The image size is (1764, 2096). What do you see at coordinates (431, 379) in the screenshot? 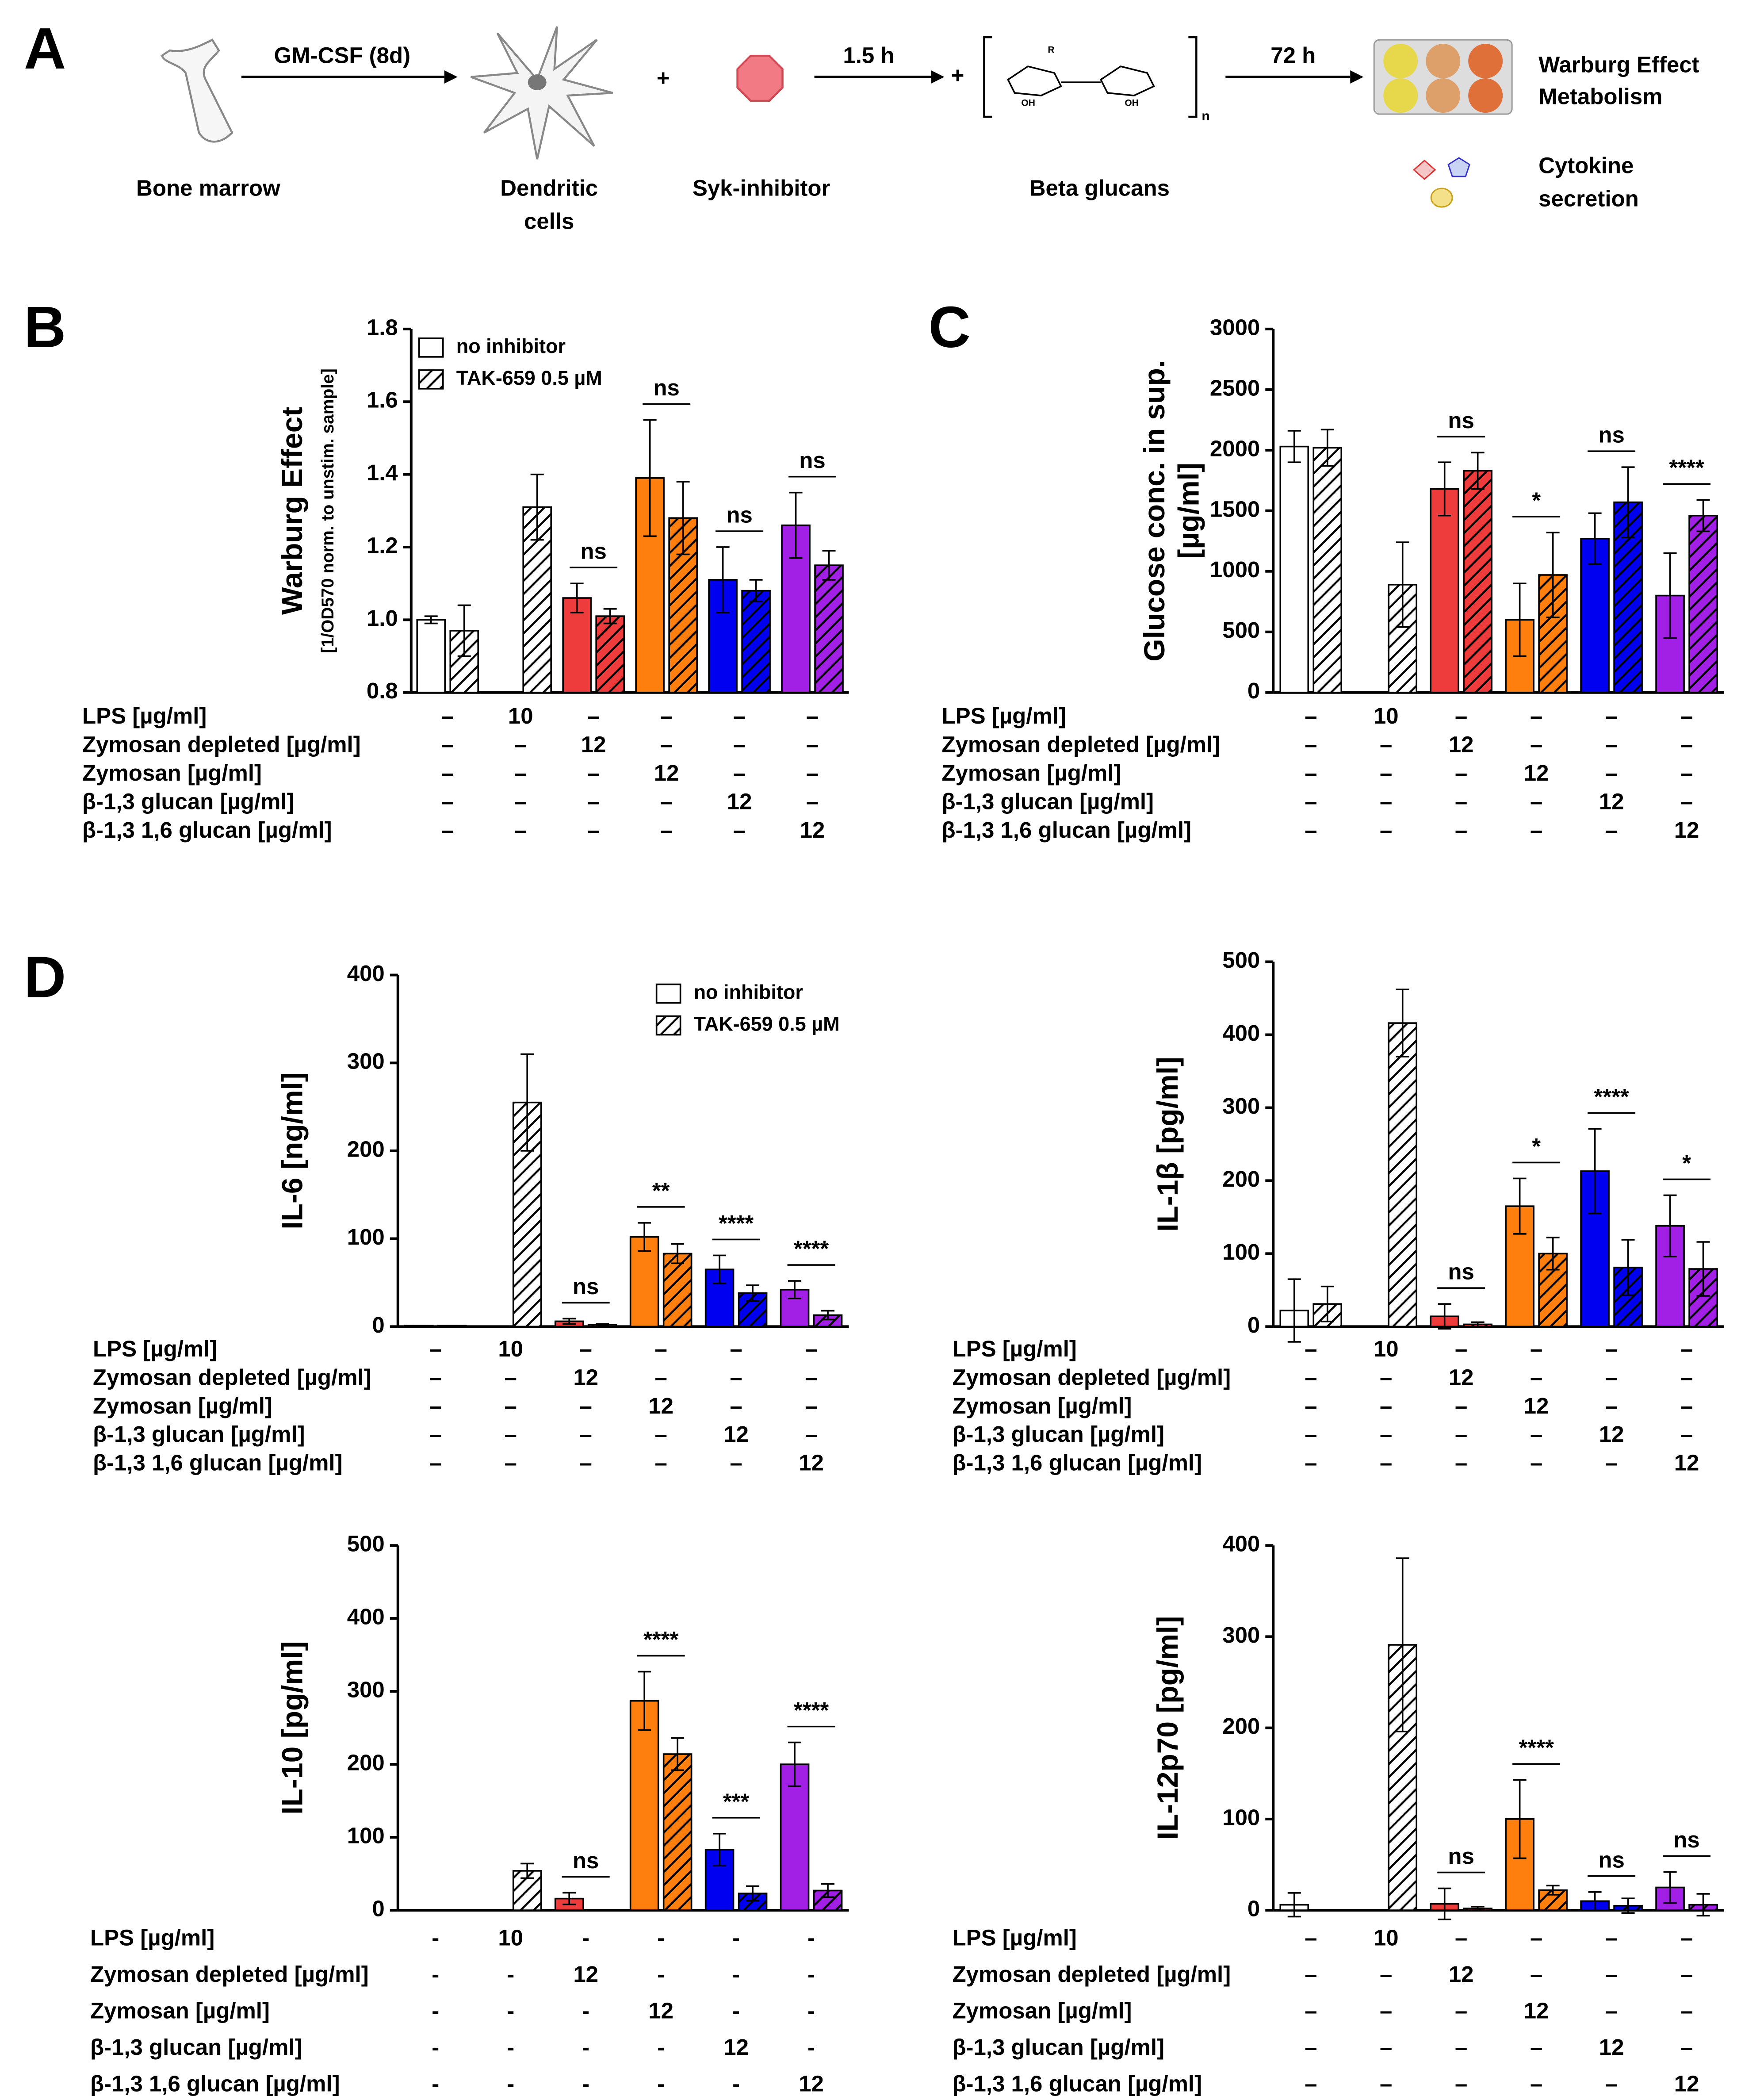
I see `legend-swatch` at bounding box center [431, 379].